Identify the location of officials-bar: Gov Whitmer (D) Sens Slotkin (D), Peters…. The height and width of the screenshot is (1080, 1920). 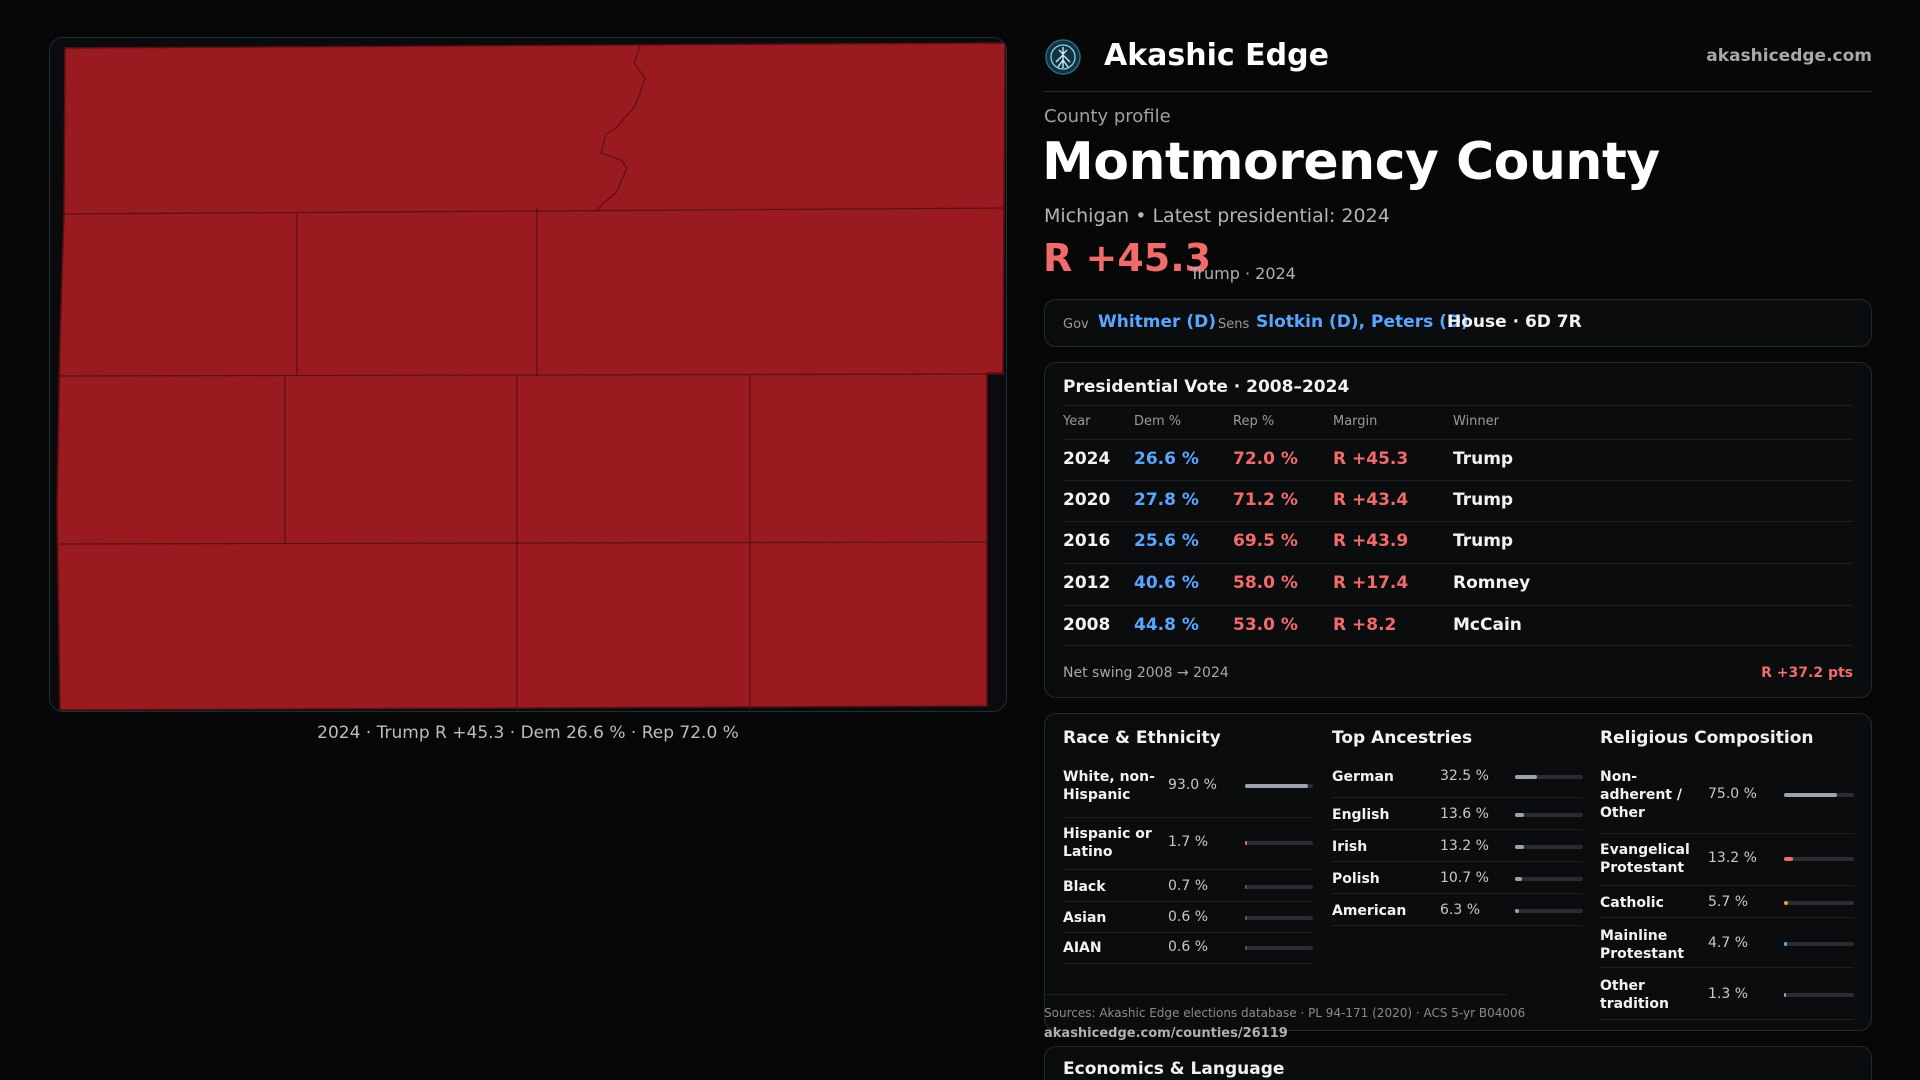
(1458, 323).